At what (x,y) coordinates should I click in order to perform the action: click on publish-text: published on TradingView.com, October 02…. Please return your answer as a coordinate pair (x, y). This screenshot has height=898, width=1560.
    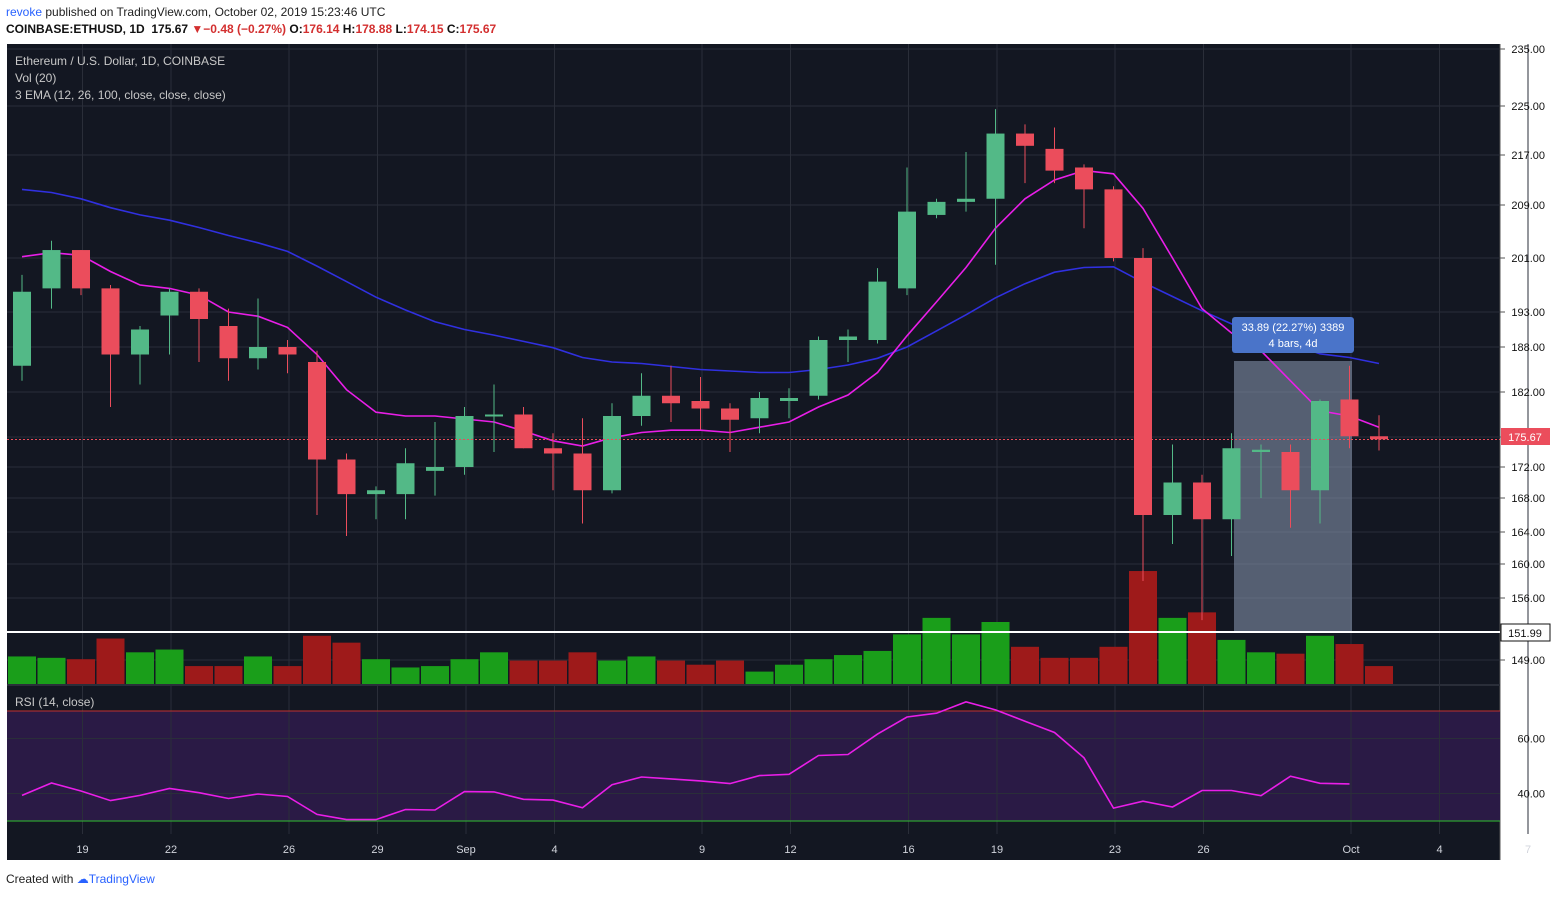
    Looking at the image, I should click on (215, 12).